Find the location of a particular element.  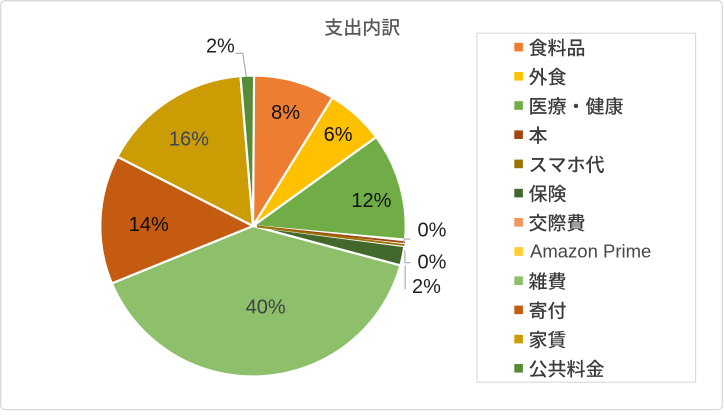

svg-text: 40% is located at coordinates (266, 307).